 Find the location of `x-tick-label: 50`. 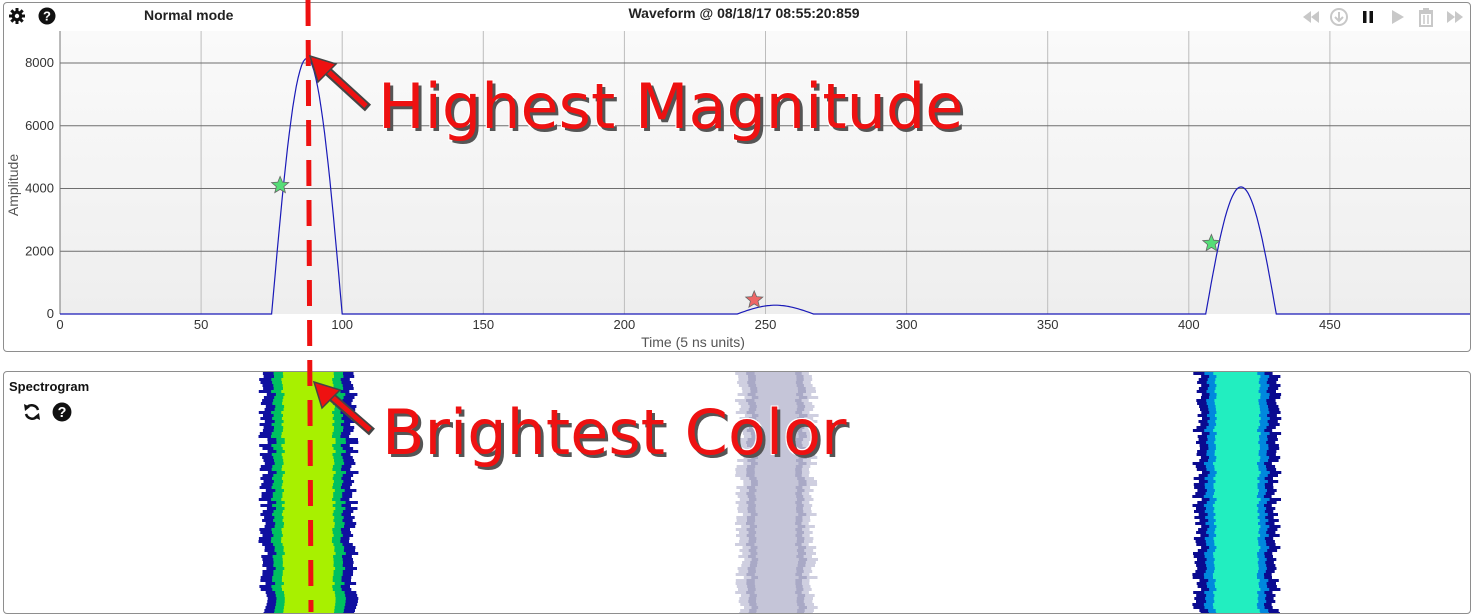

x-tick-label: 50 is located at coordinates (201, 324).